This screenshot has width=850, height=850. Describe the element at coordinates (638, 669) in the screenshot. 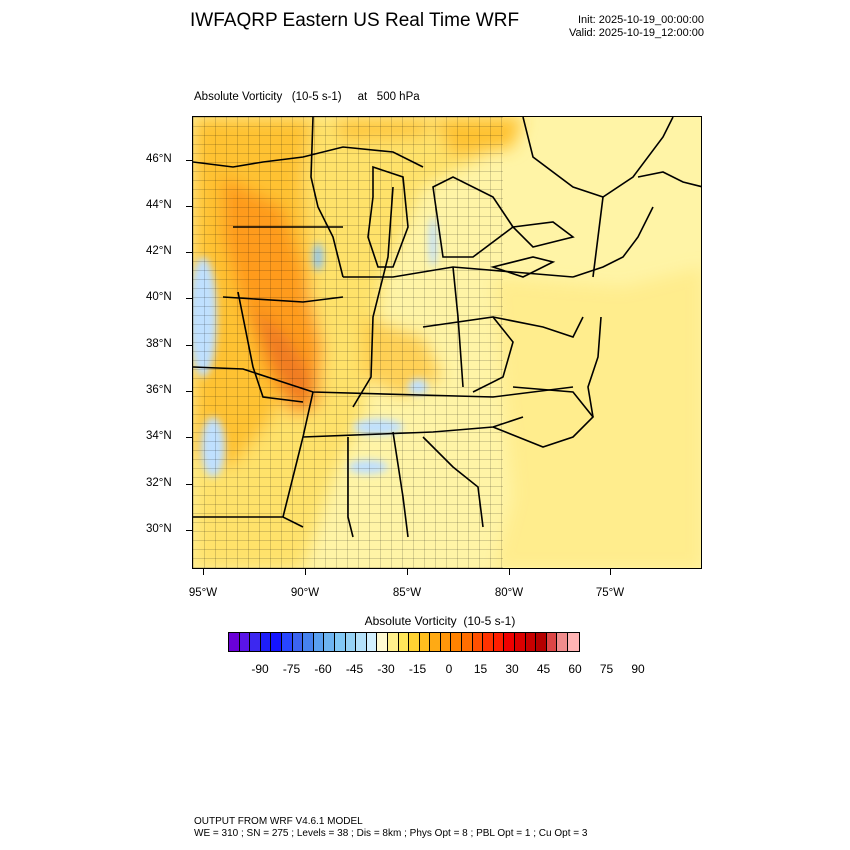

I see `colorbar-label: 90` at that location.